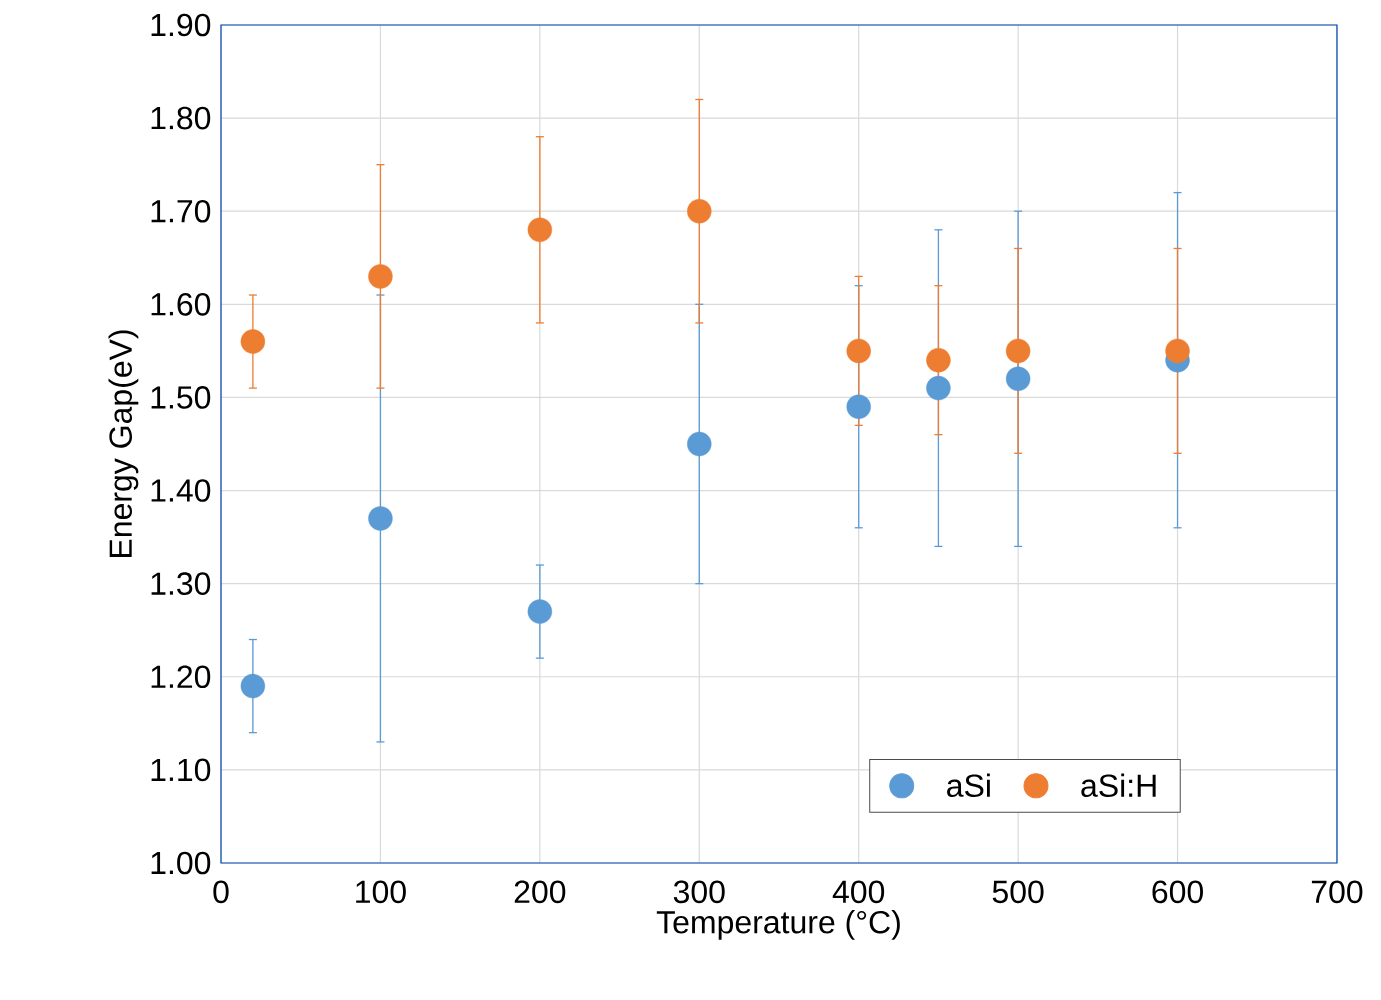 Image resolution: width=1381 pixels, height=1000 pixels. What do you see at coordinates (778, 925) in the screenshot?
I see `x-axis-title: Temperature (°C)` at bounding box center [778, 925].